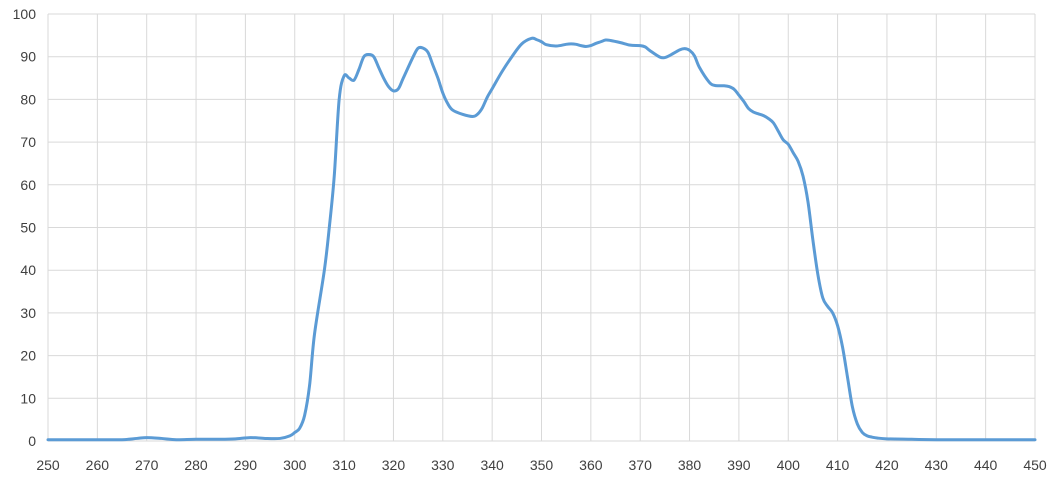 The width and height of the screenshot is (1055, 480). Describe the element at coordinates (28, 228) in the screenshot. I see `y-tick-label: 50` at that location.